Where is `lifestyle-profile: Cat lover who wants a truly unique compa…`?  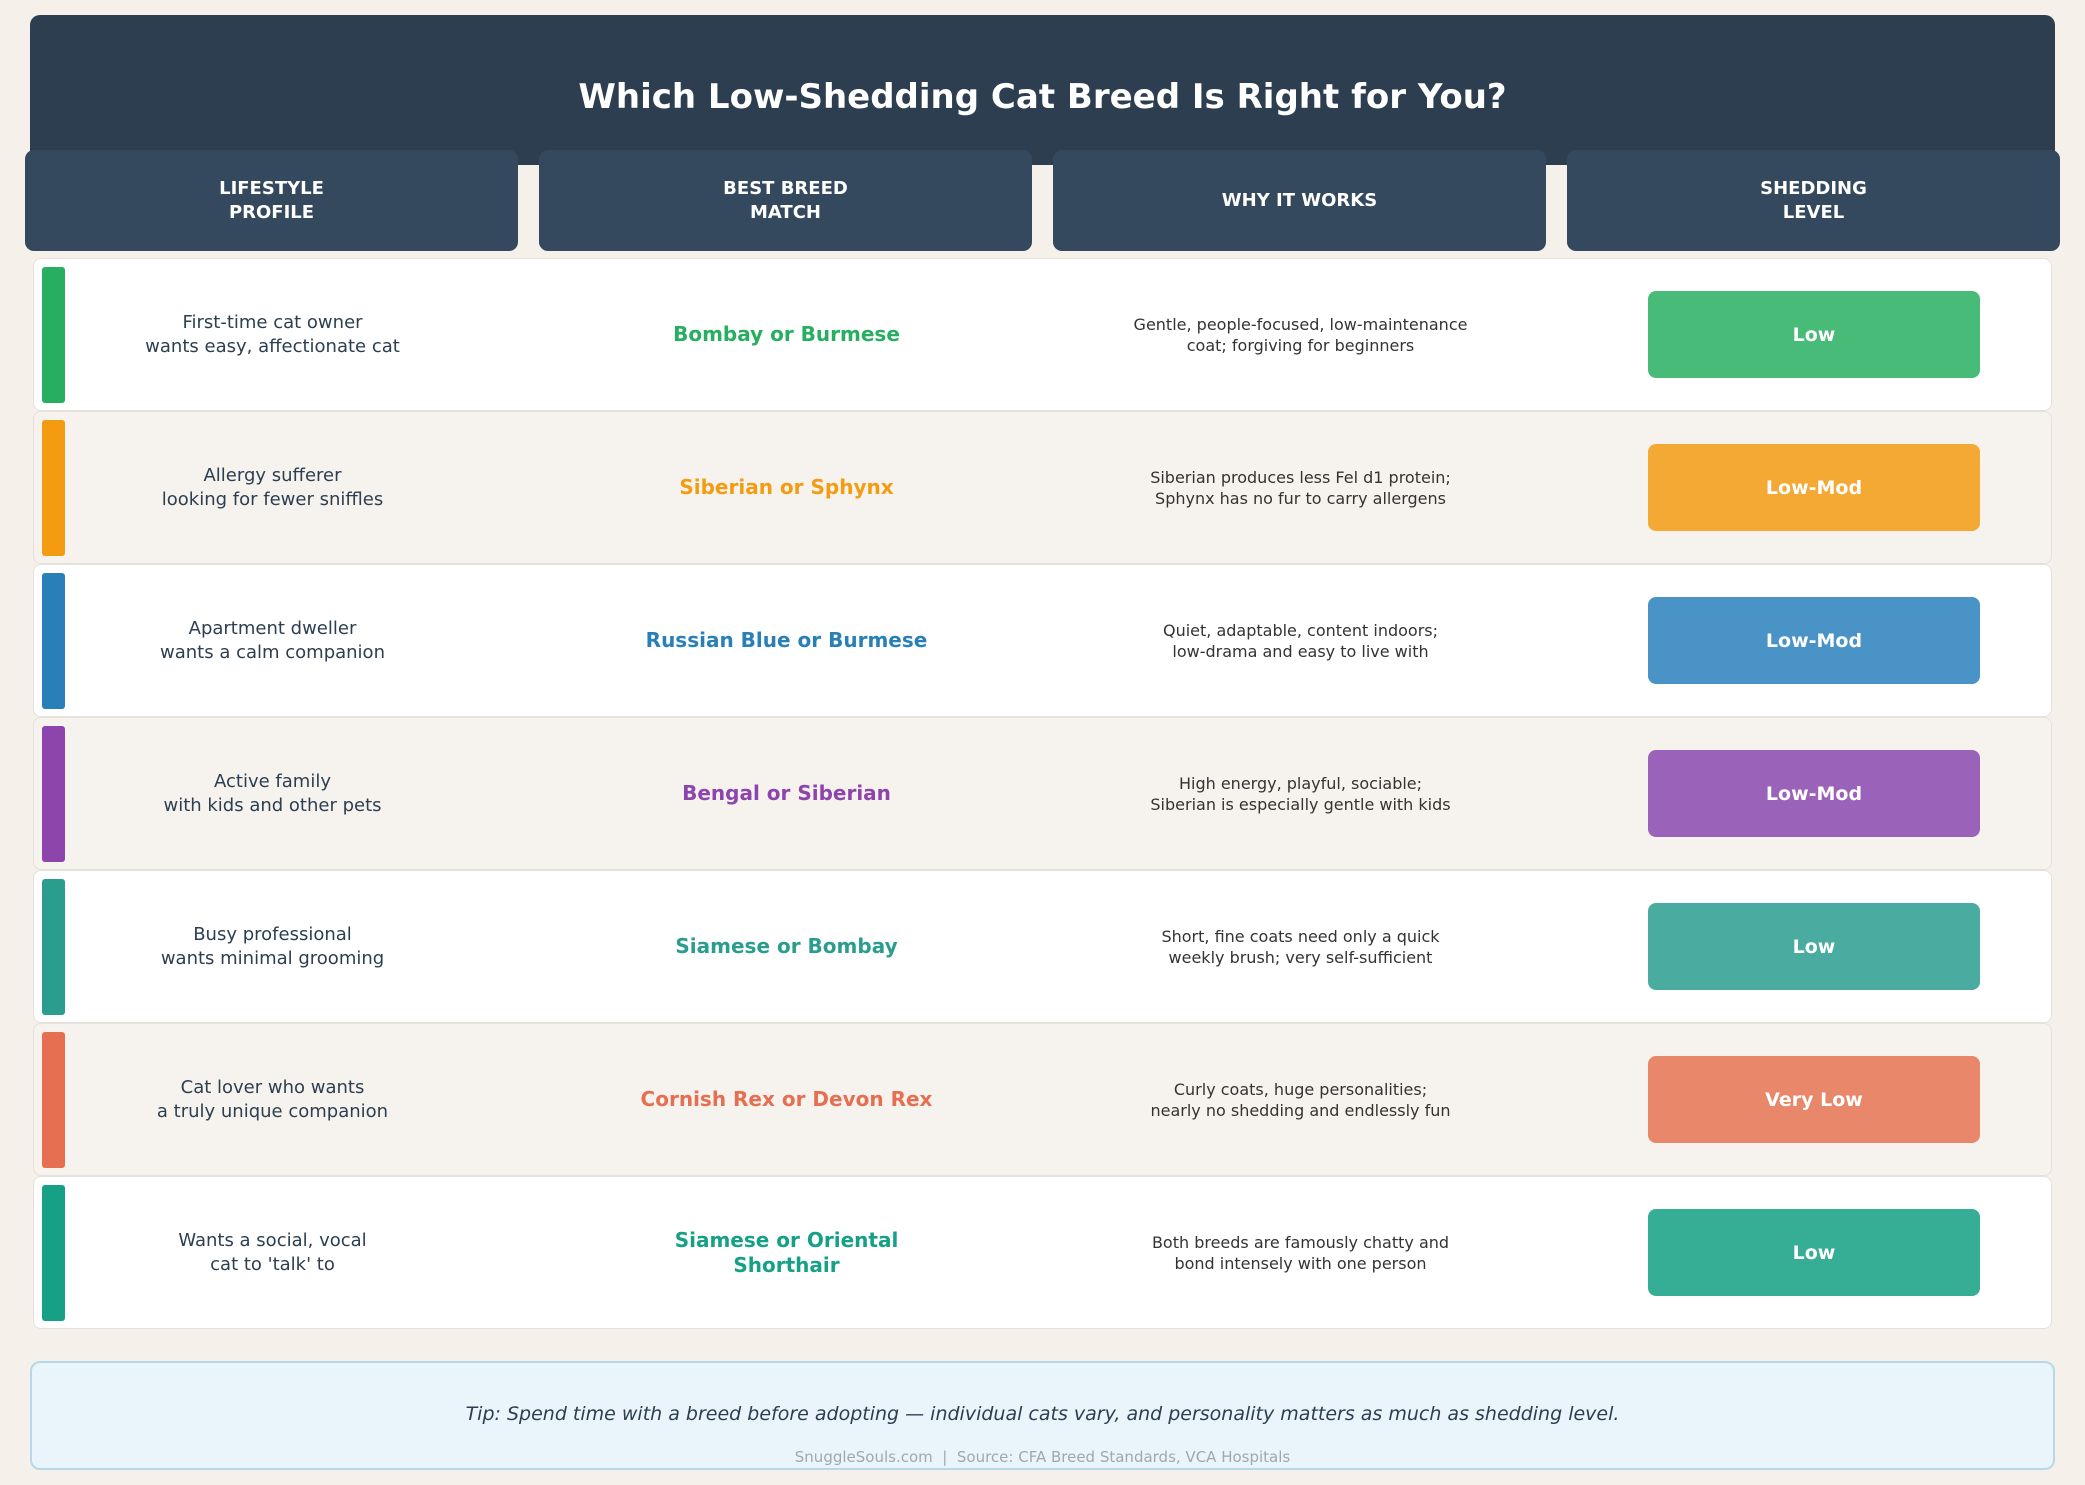 lifestyle-profile: Cat lover who wants a truly unique compa… is located at coordinates (272, 1099).